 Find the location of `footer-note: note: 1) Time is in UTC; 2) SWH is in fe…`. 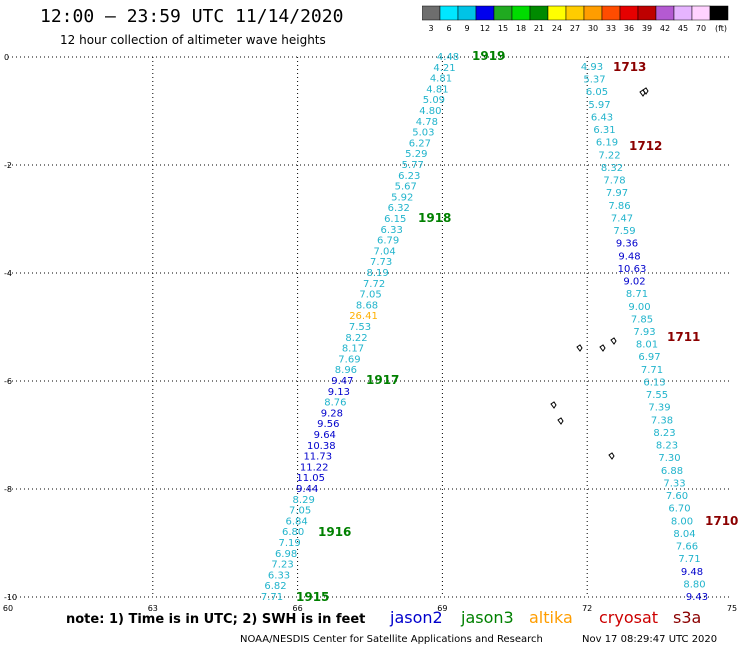

footer-note: note: 1) Time is in UTC; 2) SWH is in fe… is located at coordinates (216, 619).